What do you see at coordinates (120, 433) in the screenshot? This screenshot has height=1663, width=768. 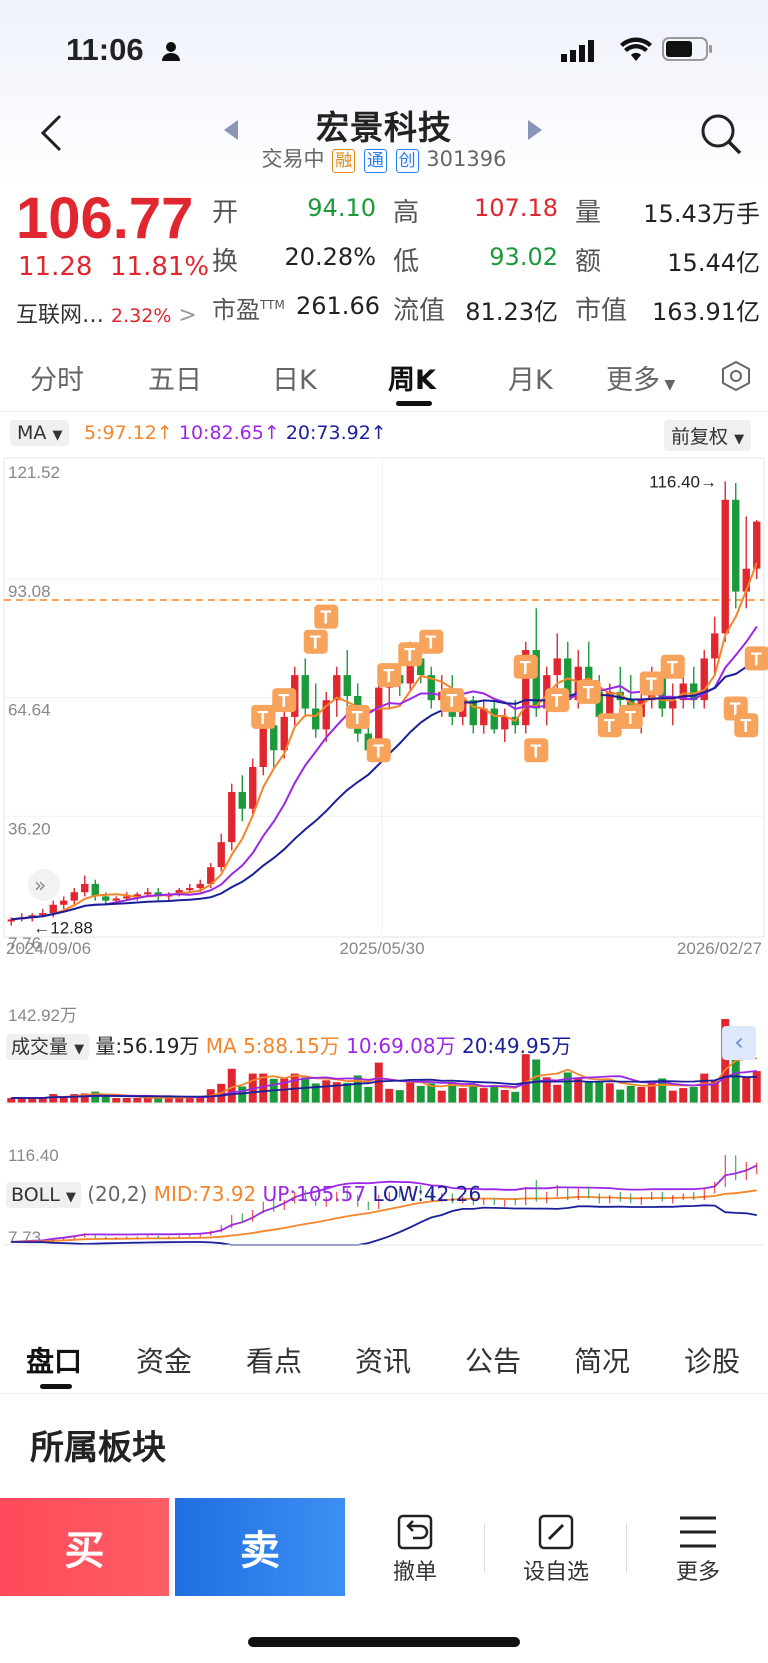 I see `ma5-value: 5:97.12` at bounding box center [120, 433].